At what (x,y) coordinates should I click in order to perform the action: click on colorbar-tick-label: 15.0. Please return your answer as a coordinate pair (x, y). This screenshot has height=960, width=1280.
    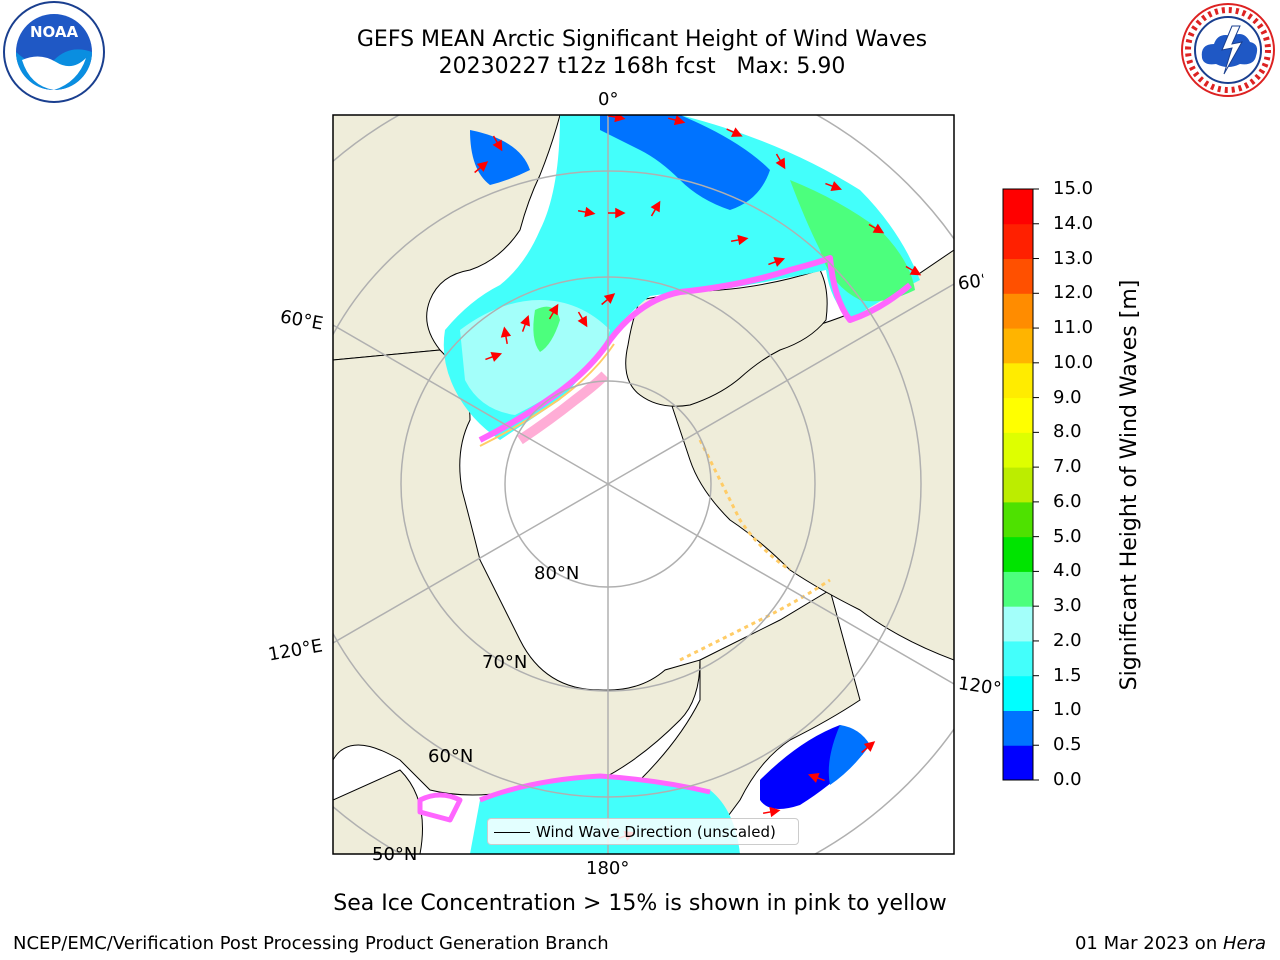
    Looking at the image, I should click on (1073, 188).